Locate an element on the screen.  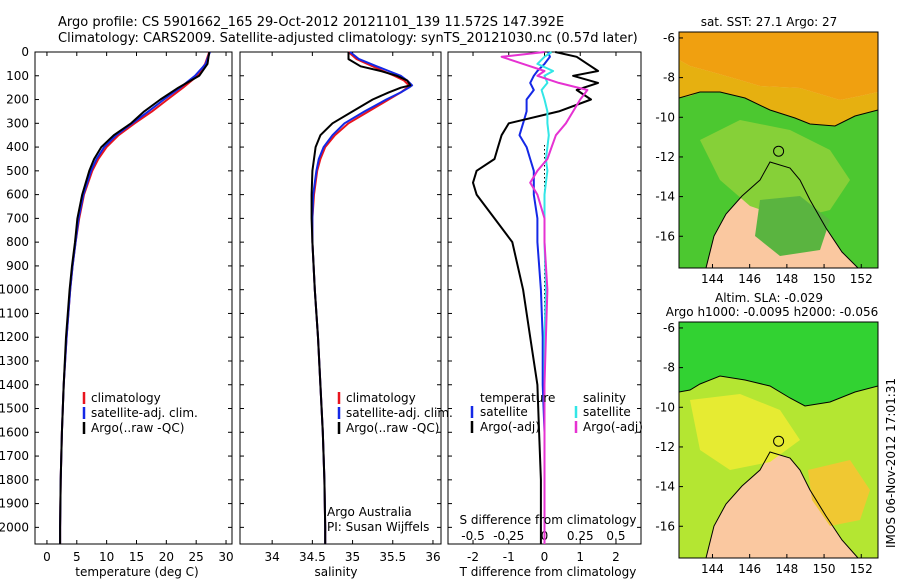
sst-map-title: sat. SST: 27.1 Argo: 27 is located at coordinates (769, 22).